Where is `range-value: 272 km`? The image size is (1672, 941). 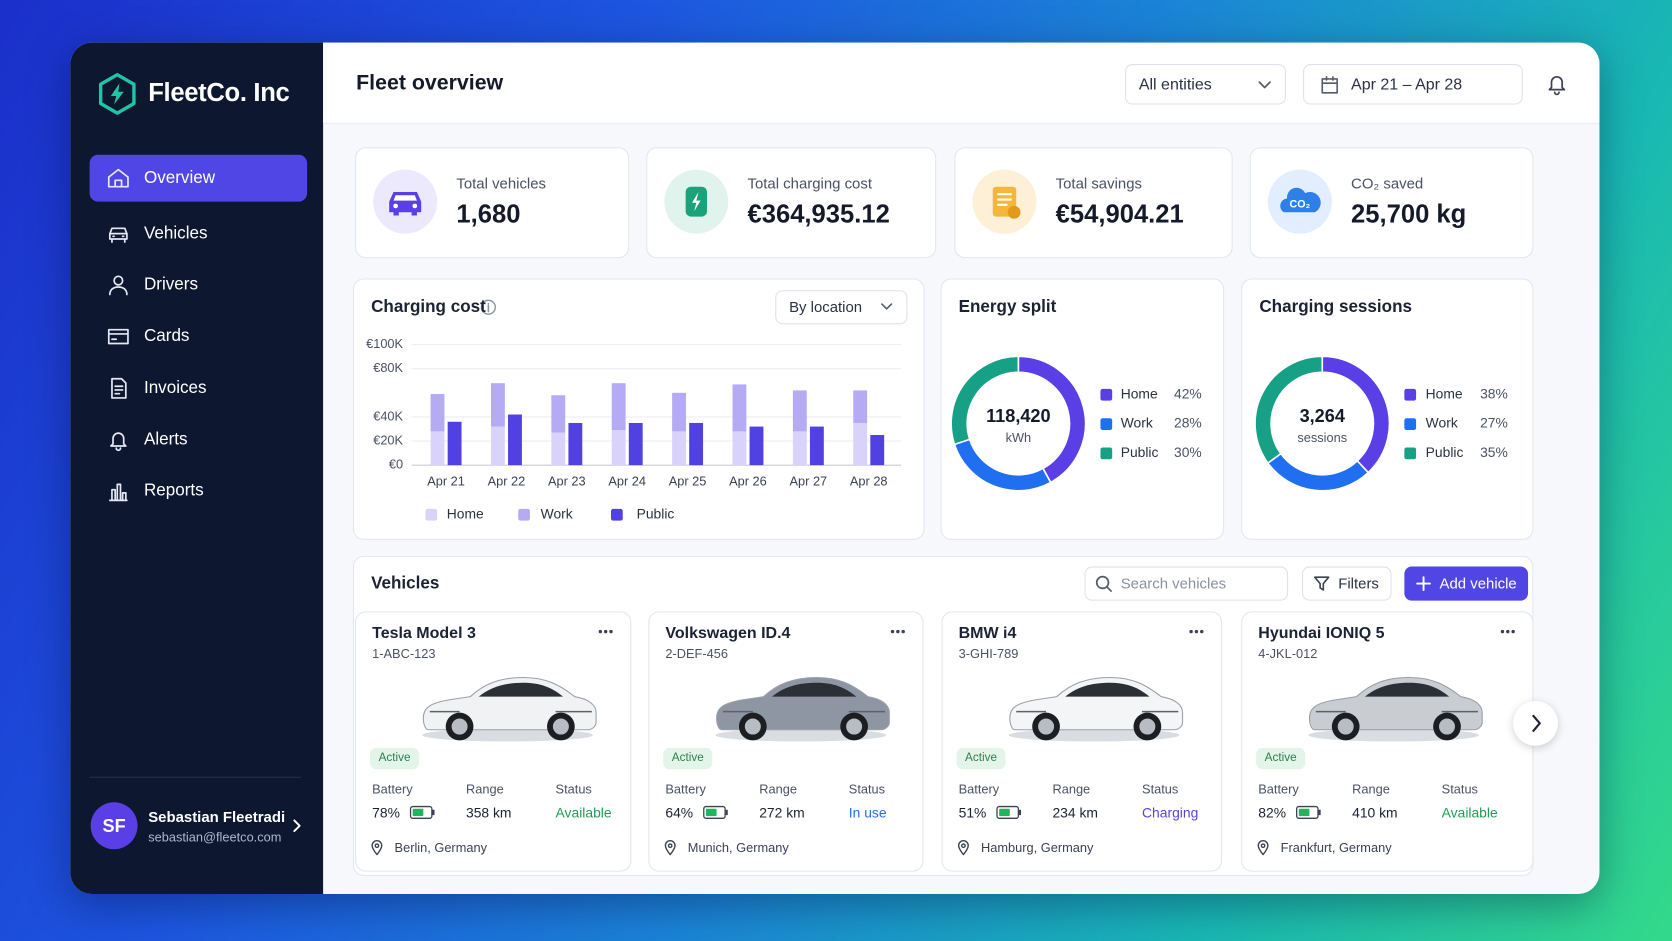 range-value: 272 km is located at coordinates (782, 812).